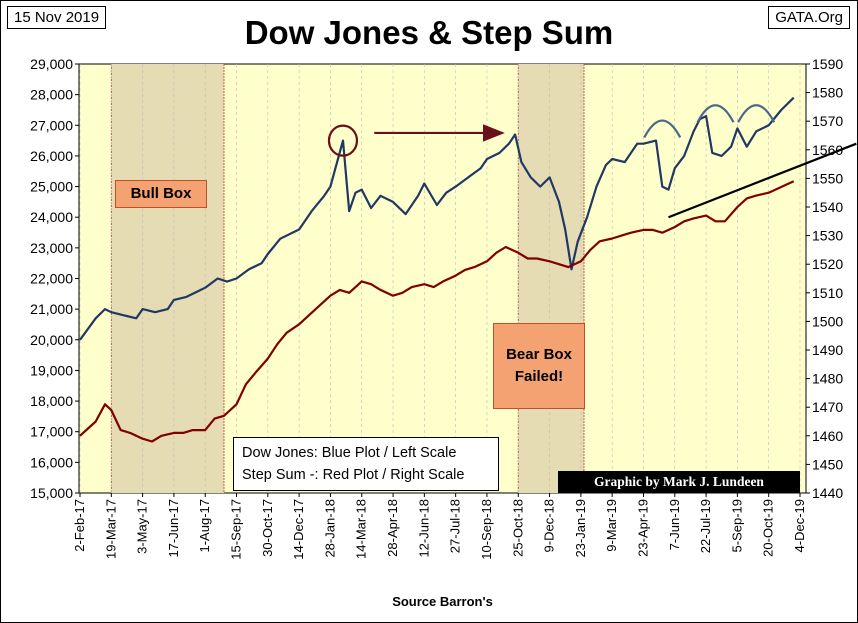 The height and width of the screenshot is (623, 858). What do you see at coordinates (429, 32) in the screenshot?
I see `chart-title: Dow Jones & Step Sum` at bounding box center [429, 32].